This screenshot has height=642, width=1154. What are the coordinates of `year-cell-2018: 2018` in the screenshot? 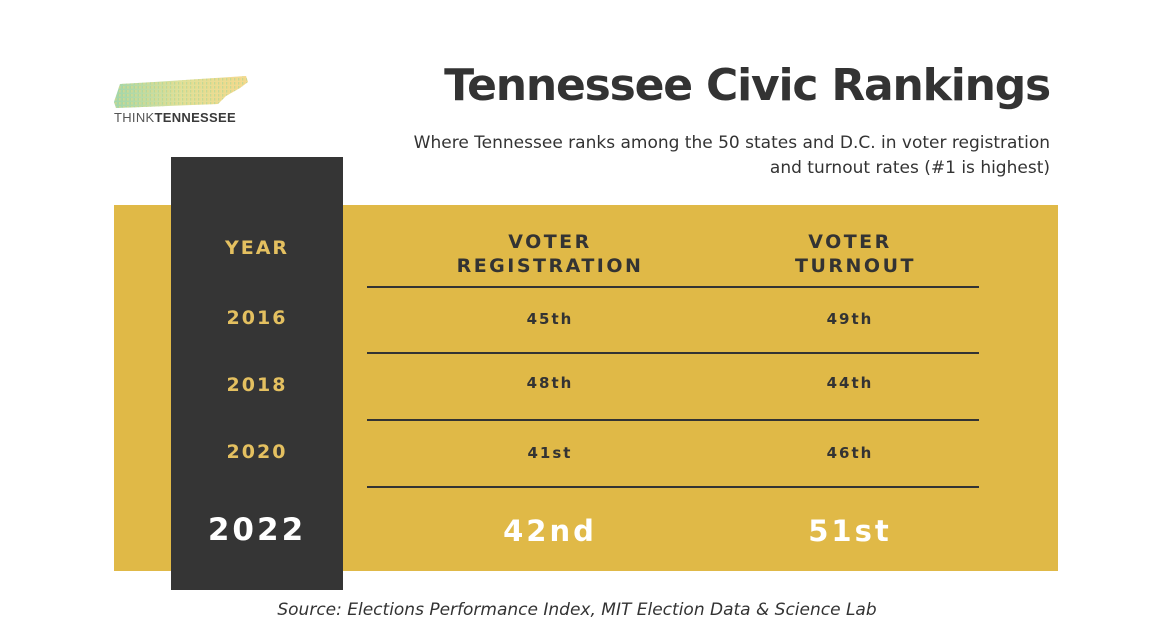 It's located at (257, 385).